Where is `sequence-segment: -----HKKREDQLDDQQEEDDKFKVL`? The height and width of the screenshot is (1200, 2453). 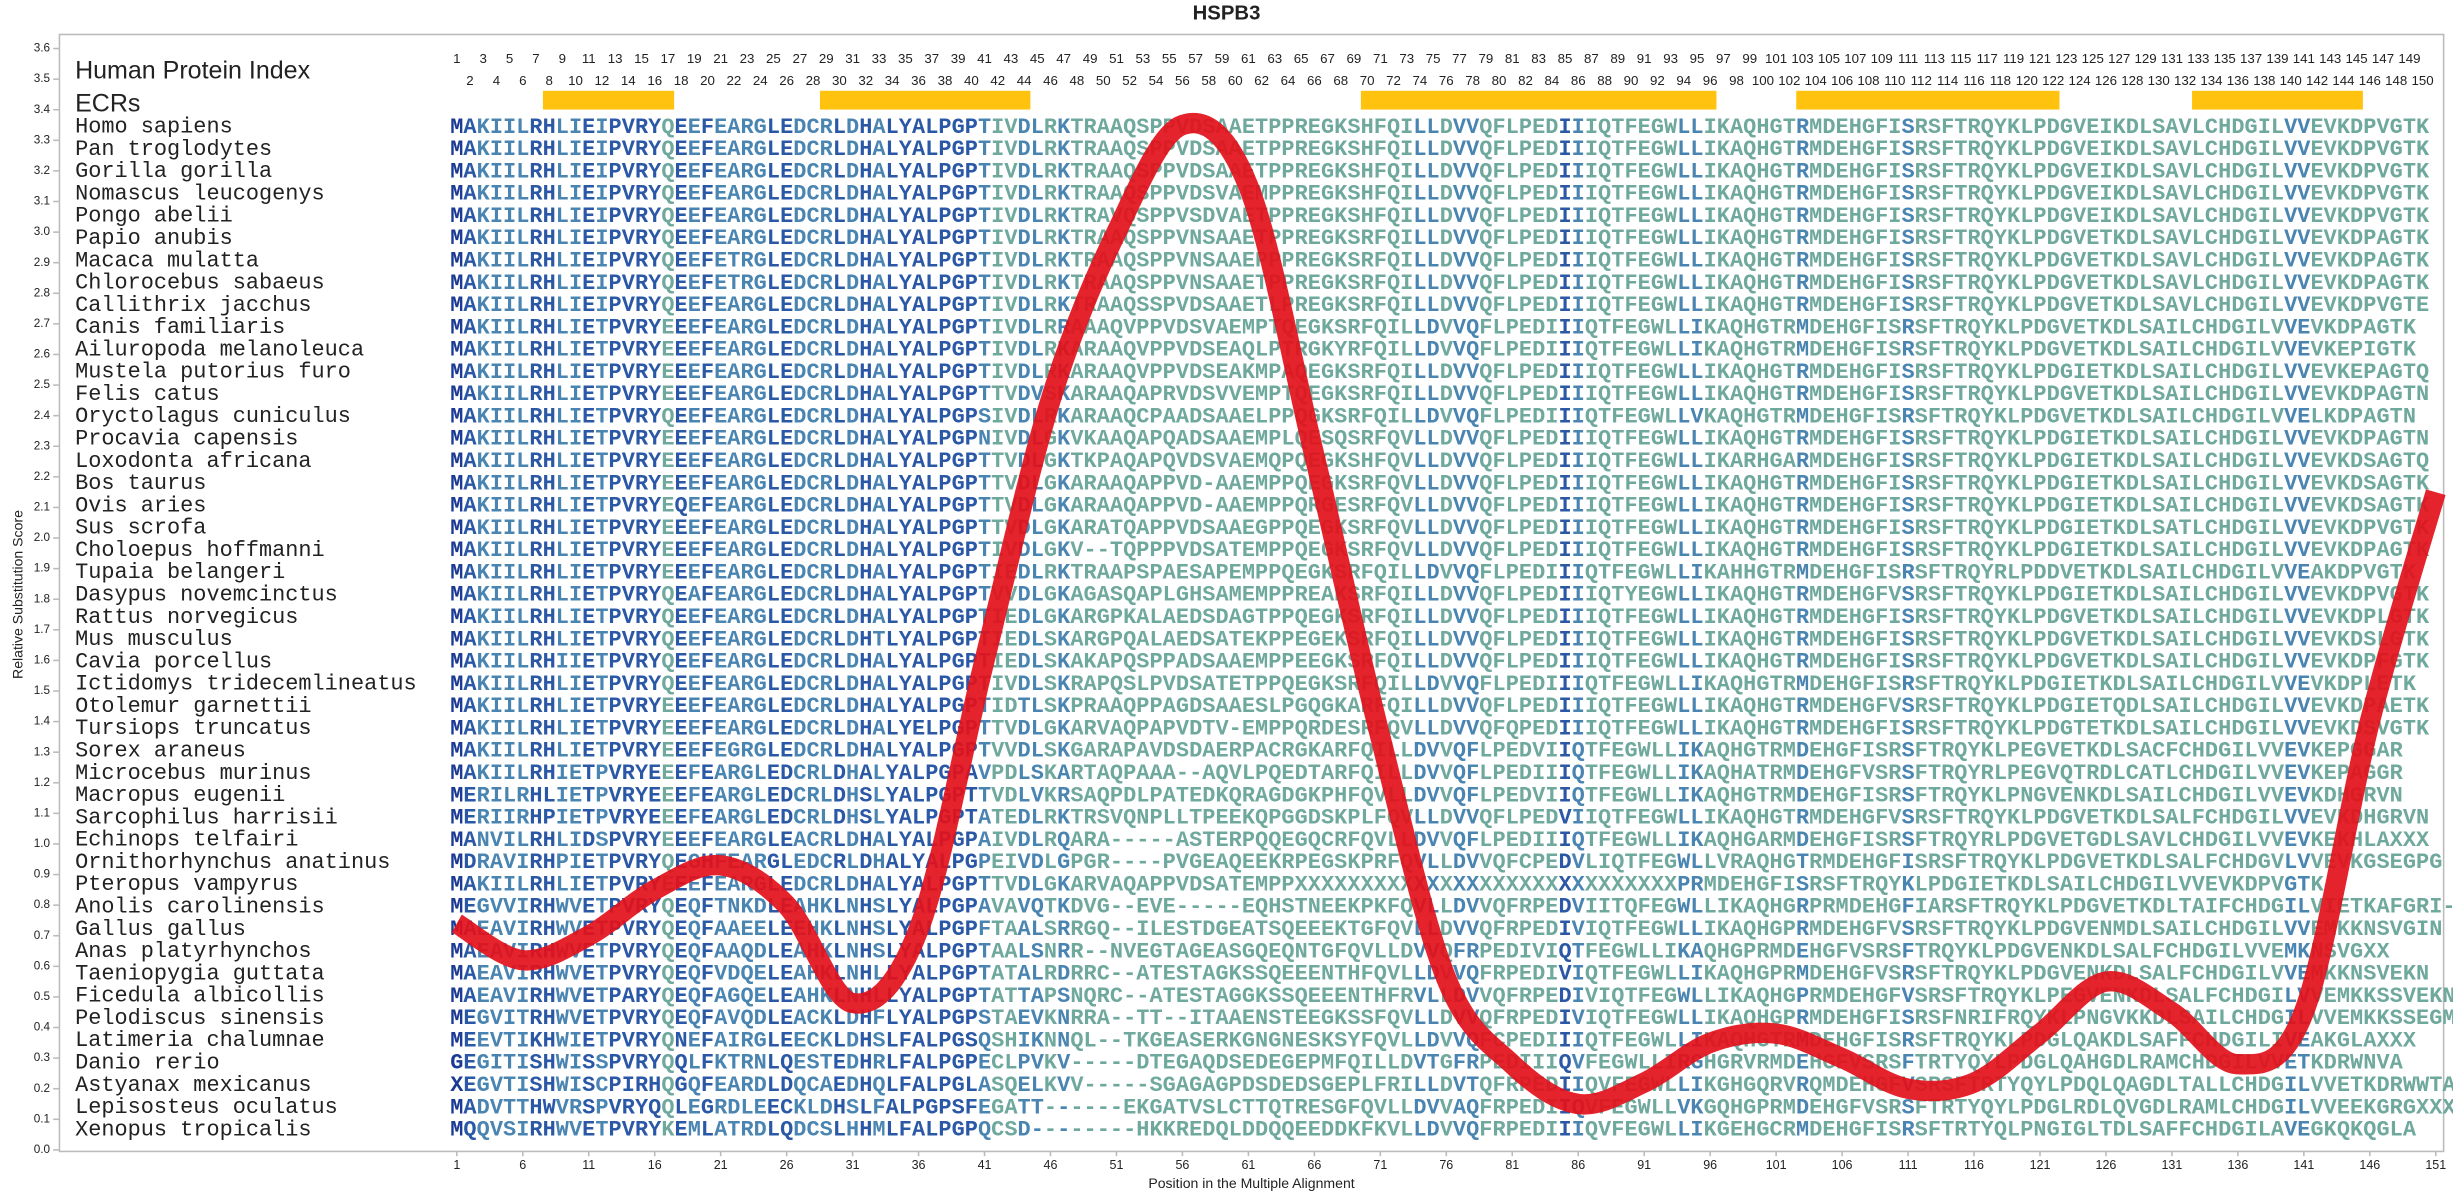
sequence-segment: -----HKKREDQLDDQQEEDDKFKVL is located at coordinates (1241, 1129).